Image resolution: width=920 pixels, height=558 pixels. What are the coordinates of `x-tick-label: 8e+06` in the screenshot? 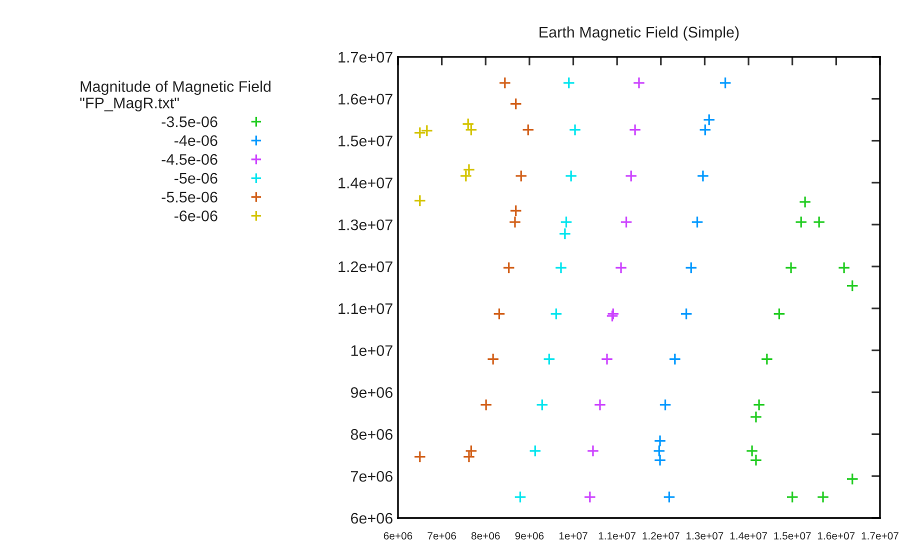 It's located at (485, 536).